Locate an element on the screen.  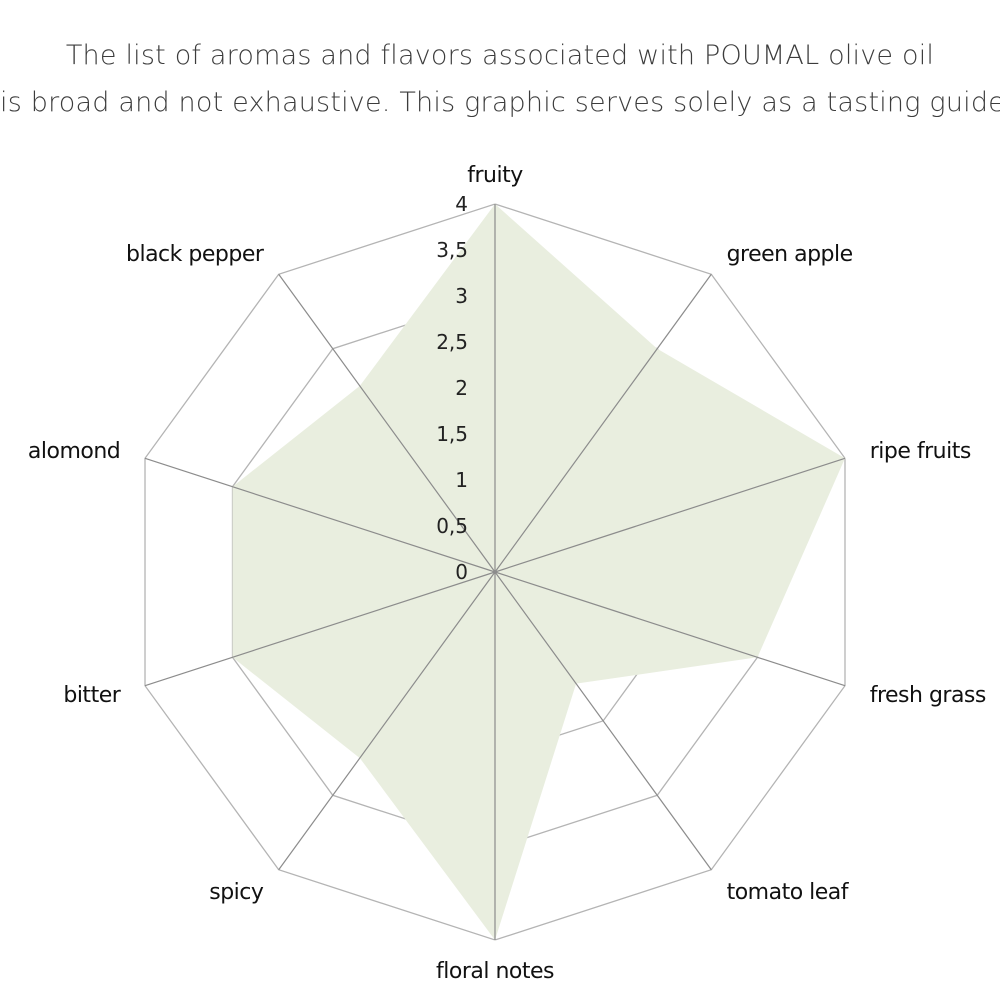
tick-label-6: 3 is located at coordinates (461, 296).